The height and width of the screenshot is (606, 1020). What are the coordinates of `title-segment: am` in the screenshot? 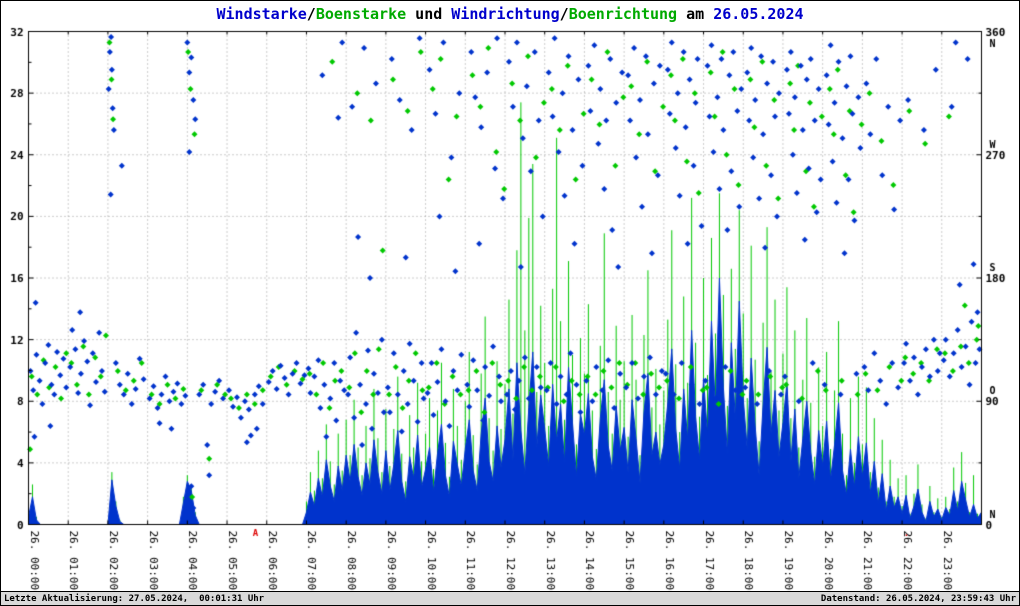 It's located at (695, 14).